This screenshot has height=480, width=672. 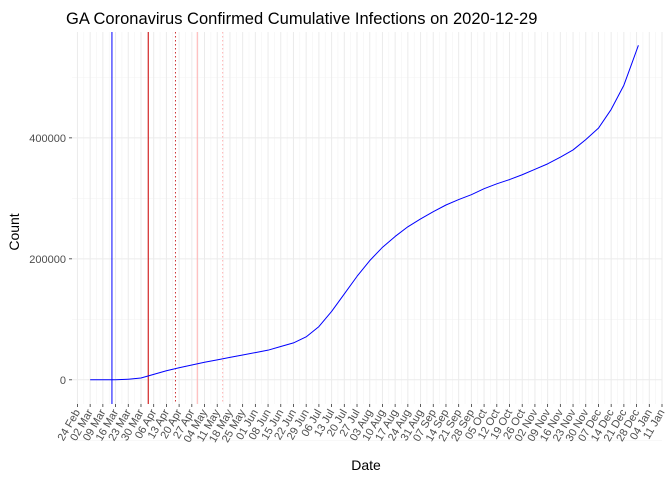 I want to click on y-tick-label: 200000, so click(x=47, y=260).